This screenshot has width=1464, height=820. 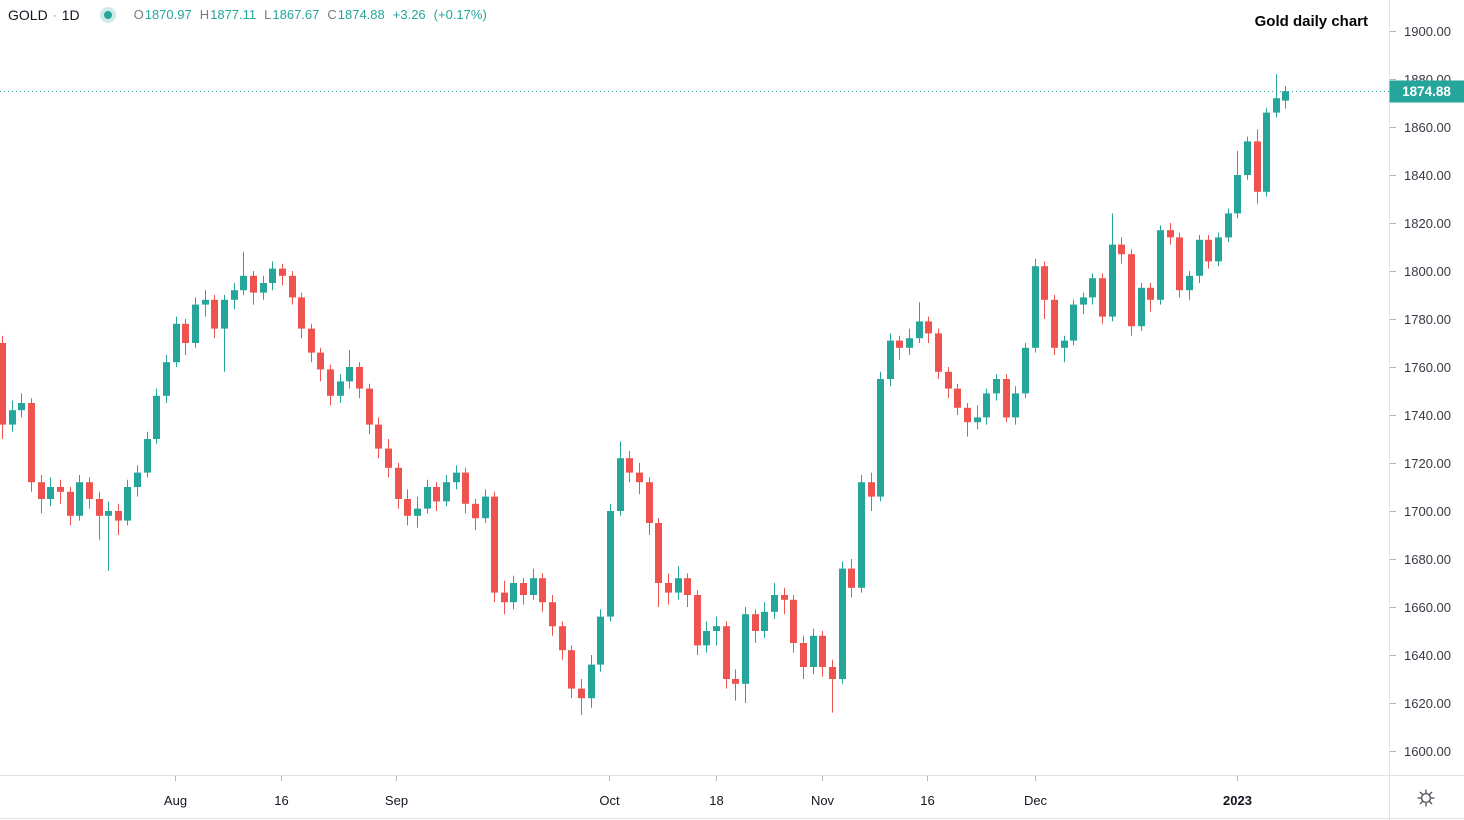 What do you see at coordinates (175, 800) in the screenshot?
I see `svg-text: Aug` at bounding box center [175, 800].